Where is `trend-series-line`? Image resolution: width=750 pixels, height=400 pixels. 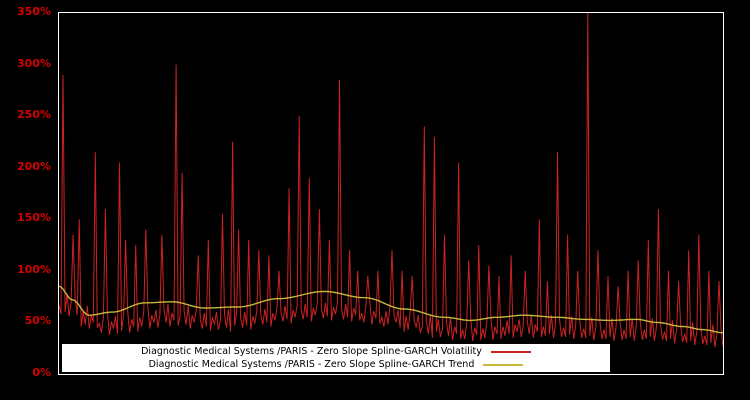 trend-series-line is located at coordinates (391, 309).